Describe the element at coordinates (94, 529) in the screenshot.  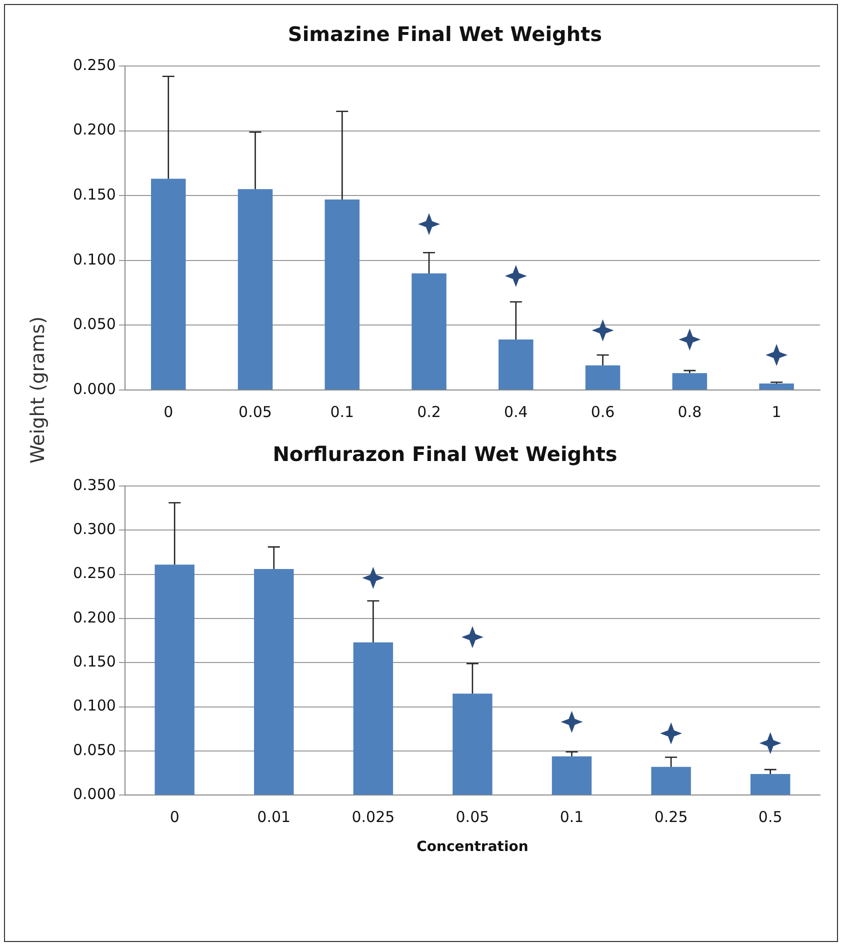
I see `y-tick-label: 0.300` at that location.